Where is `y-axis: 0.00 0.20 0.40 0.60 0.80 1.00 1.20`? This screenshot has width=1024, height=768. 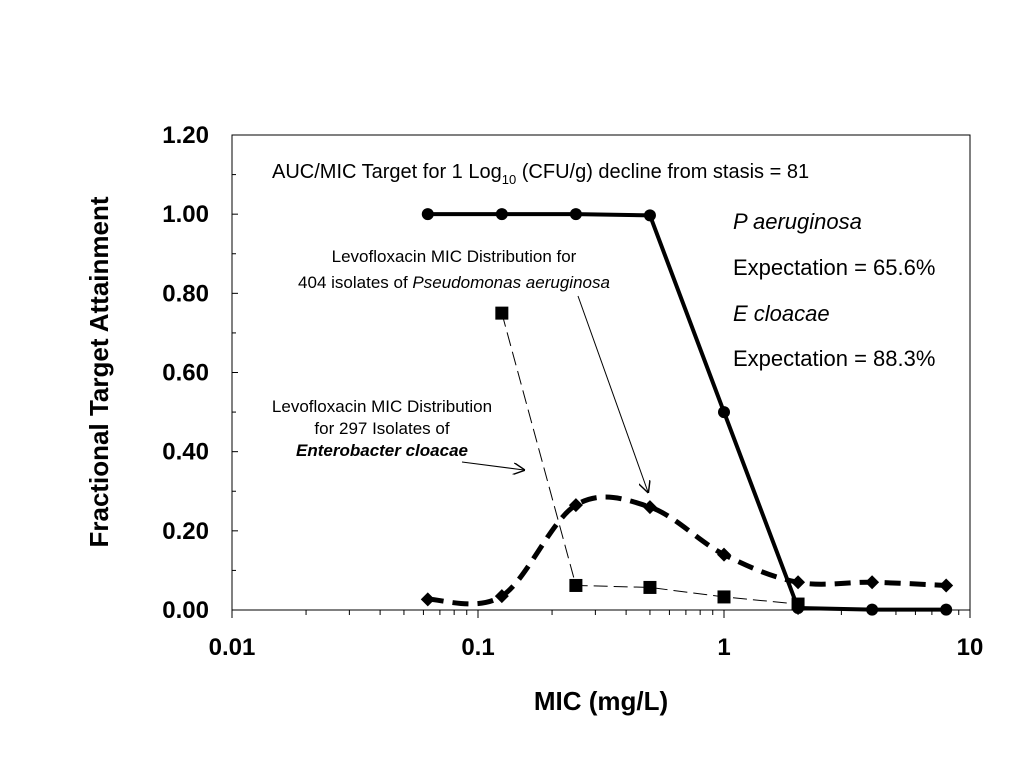 y-axis: 0.00 0.20 0.40 0.60 0.80 1.00 1.20 is located at coordinates (200, 373).